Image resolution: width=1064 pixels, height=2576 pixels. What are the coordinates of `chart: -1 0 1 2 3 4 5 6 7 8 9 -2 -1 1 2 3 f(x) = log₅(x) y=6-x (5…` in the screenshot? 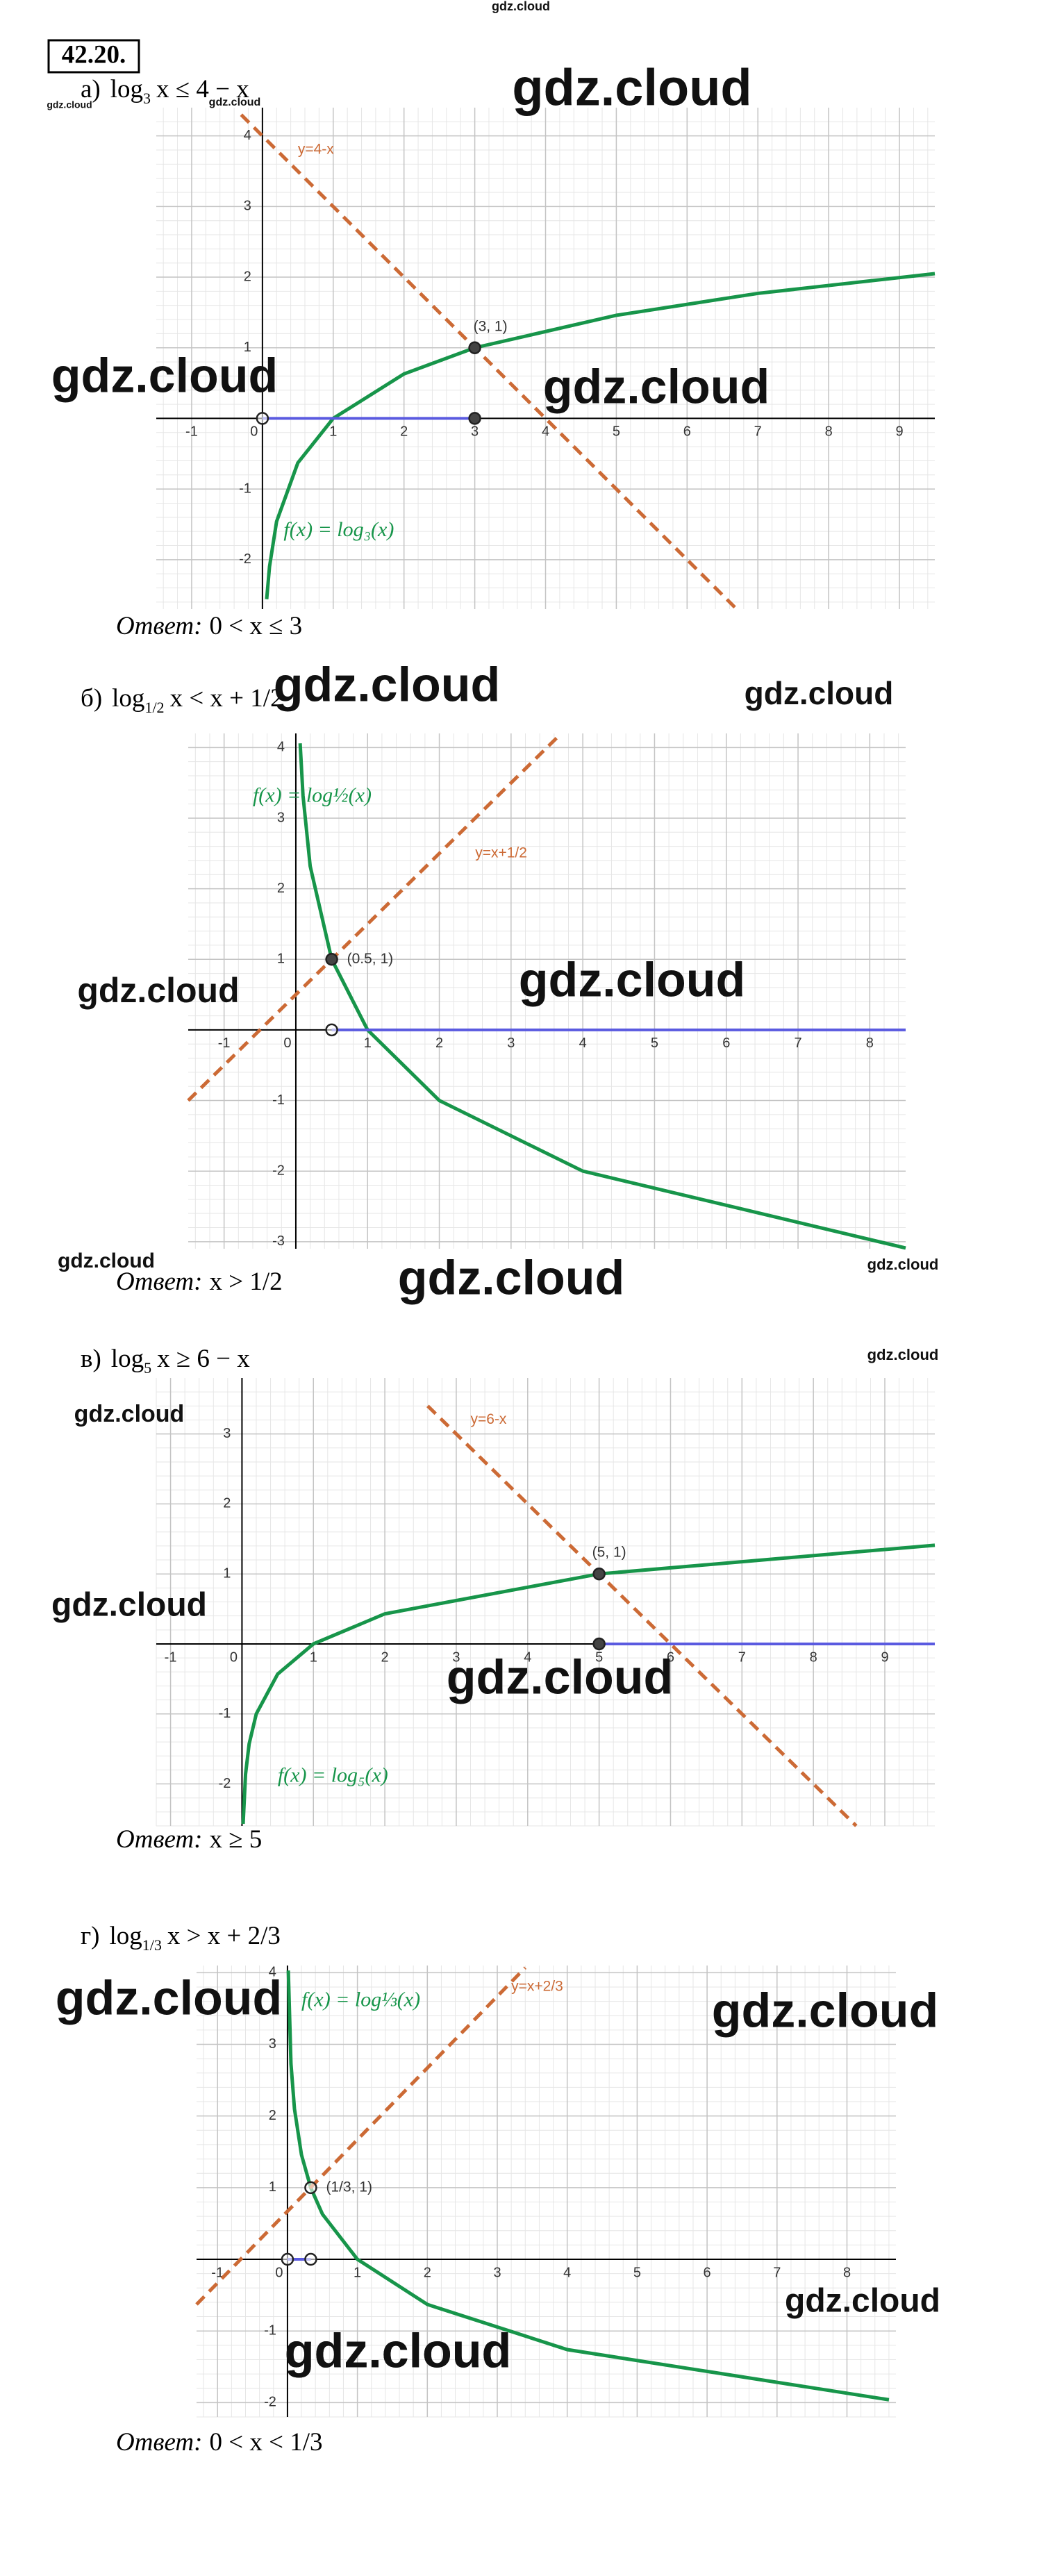 It's located at (546, 1602).